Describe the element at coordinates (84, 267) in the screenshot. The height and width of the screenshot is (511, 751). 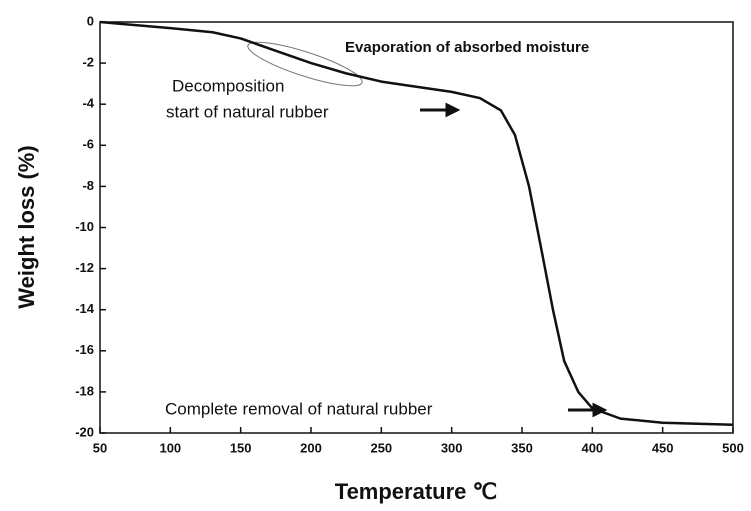
I see `y-tick-label: -12` at that location.